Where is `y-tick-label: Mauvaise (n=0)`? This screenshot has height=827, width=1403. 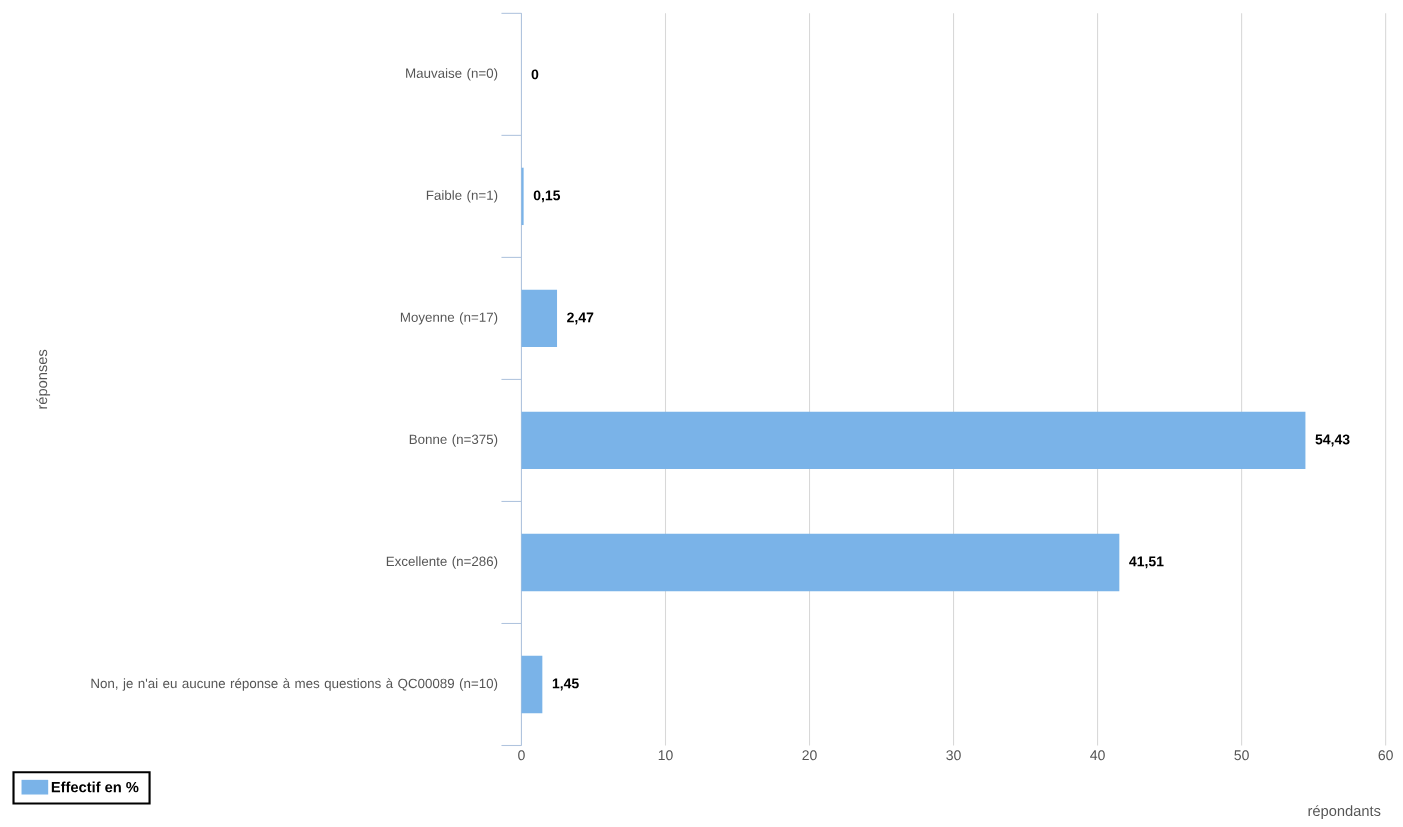
y-tick-label: Mauvaise (n=0) is located at coordinates (452, 74).